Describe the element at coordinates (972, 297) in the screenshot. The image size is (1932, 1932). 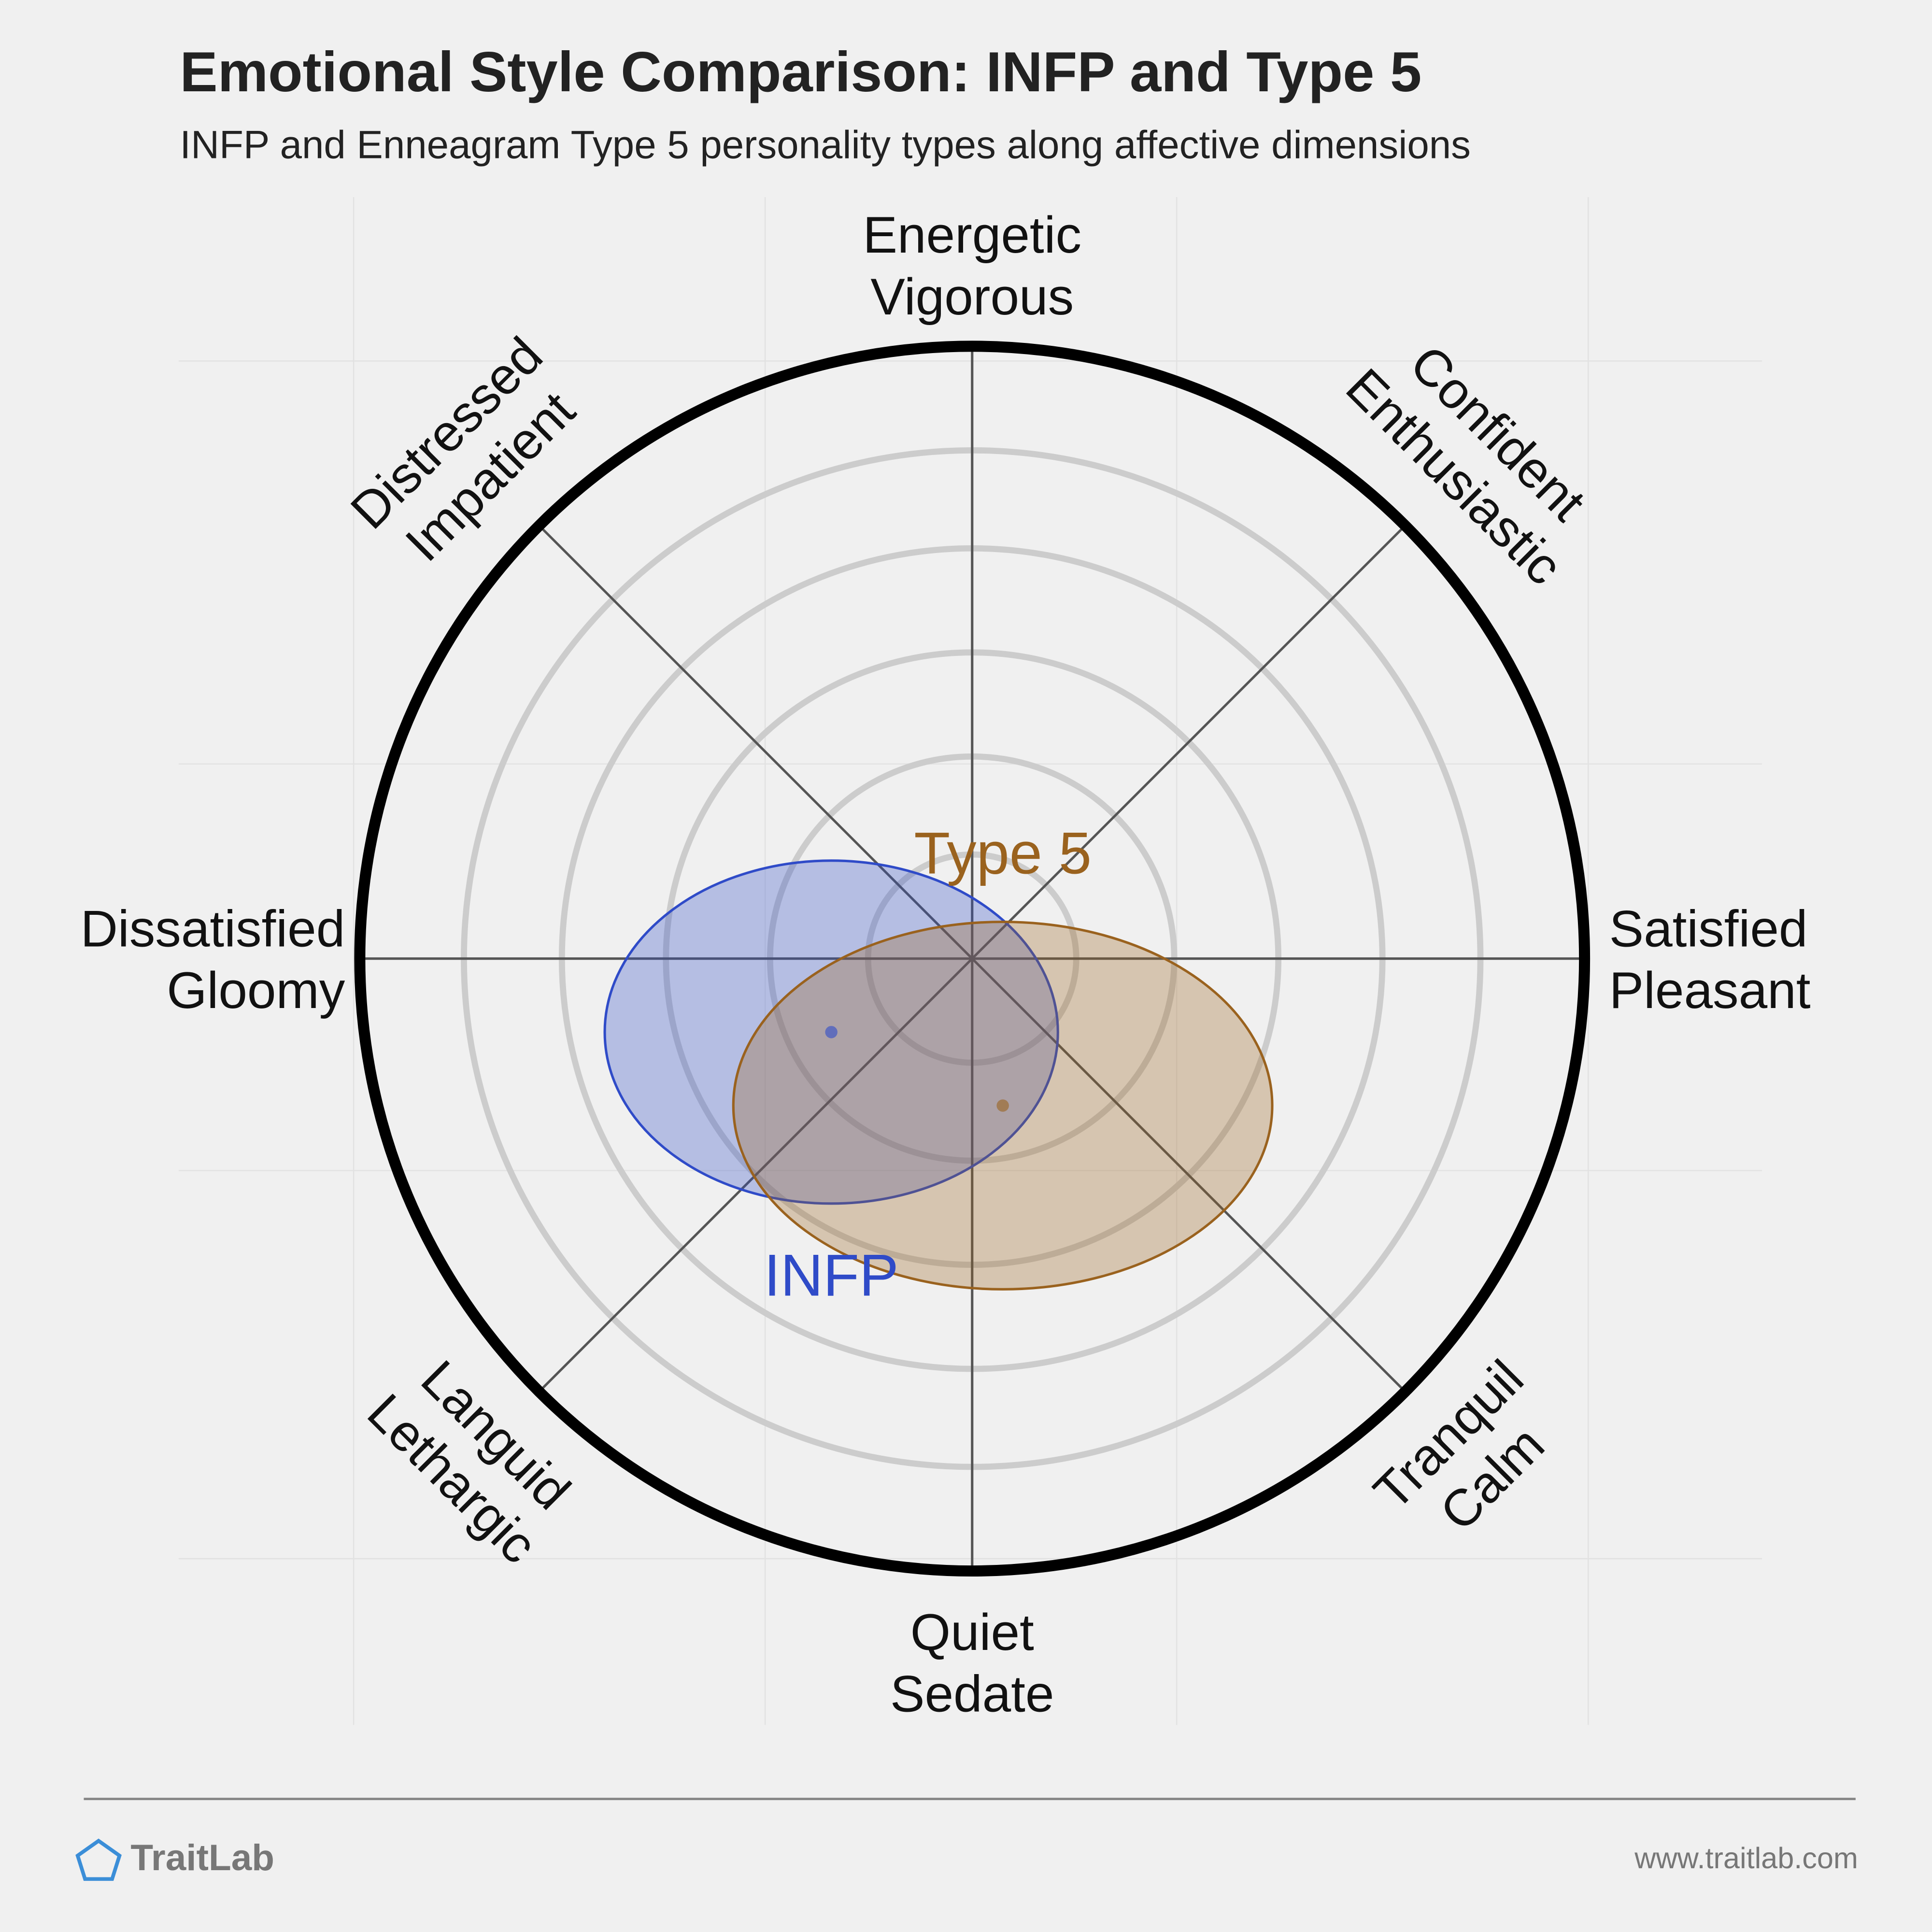
I see `axis-label-line: Vigorous` at that location.